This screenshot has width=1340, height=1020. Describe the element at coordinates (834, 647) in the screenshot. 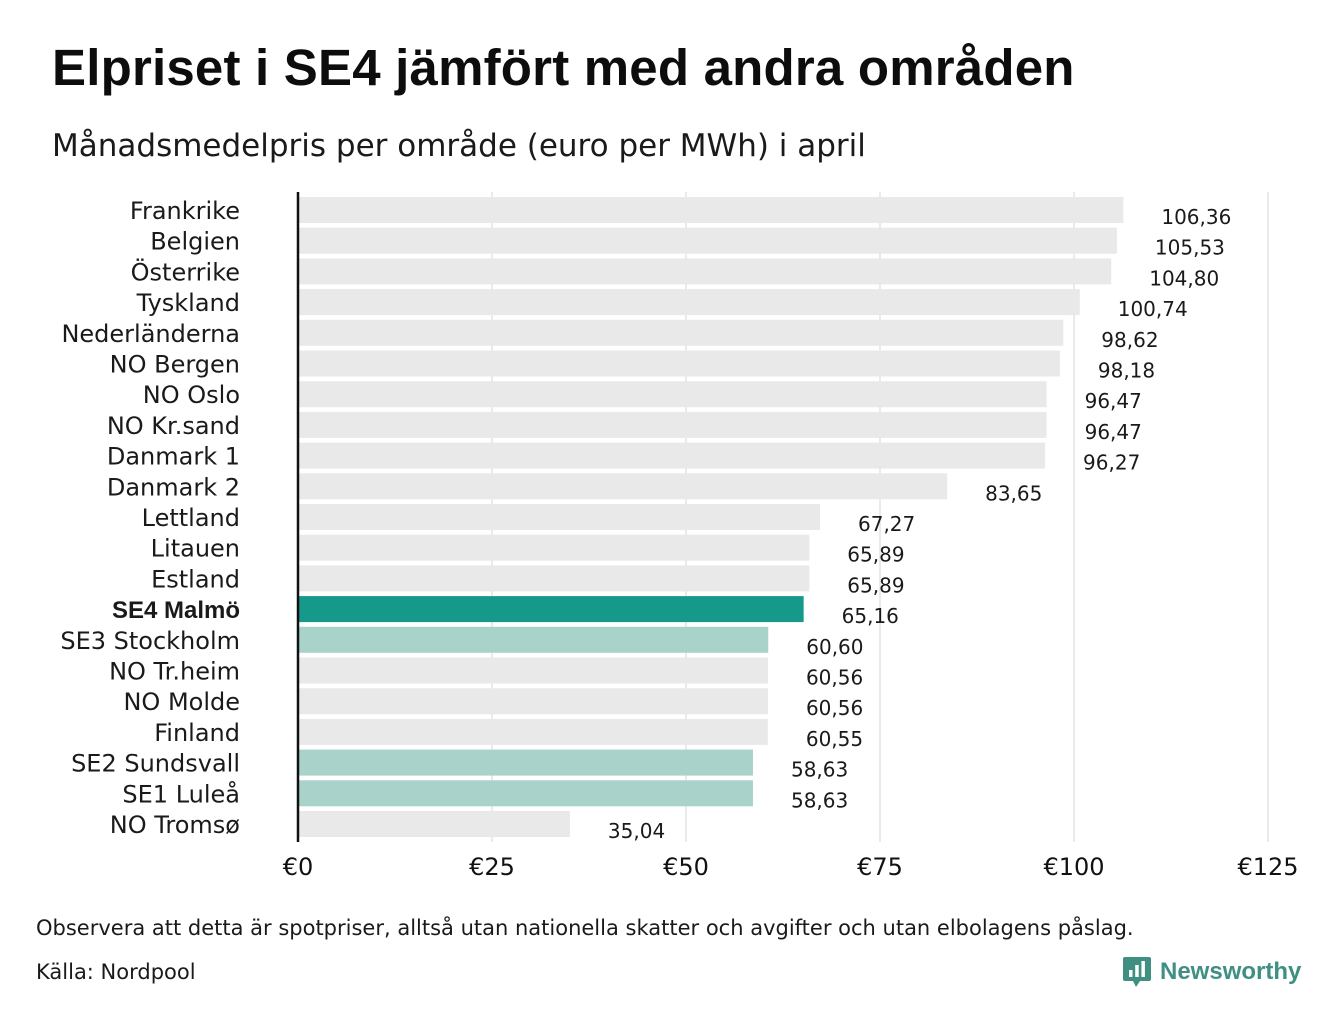

I see `value-label: 60,60` at that location.